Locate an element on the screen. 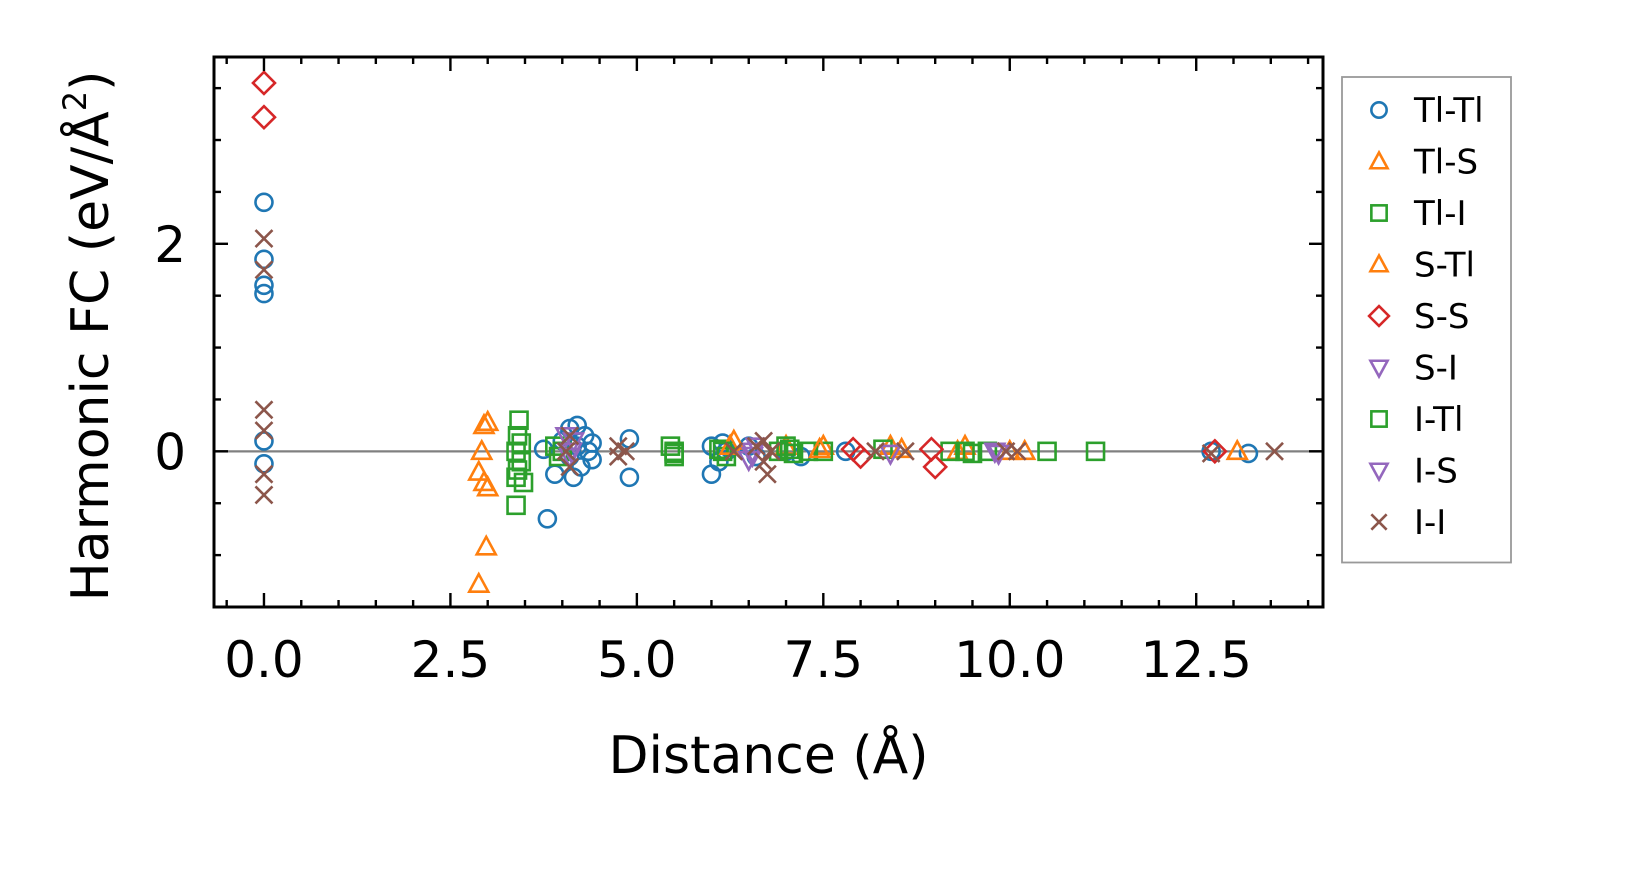 The height and width of the screenshot is (883, 1645). y-axis-title-main: Harmonic FC (eV/Å is located at coordinates (90, 356).